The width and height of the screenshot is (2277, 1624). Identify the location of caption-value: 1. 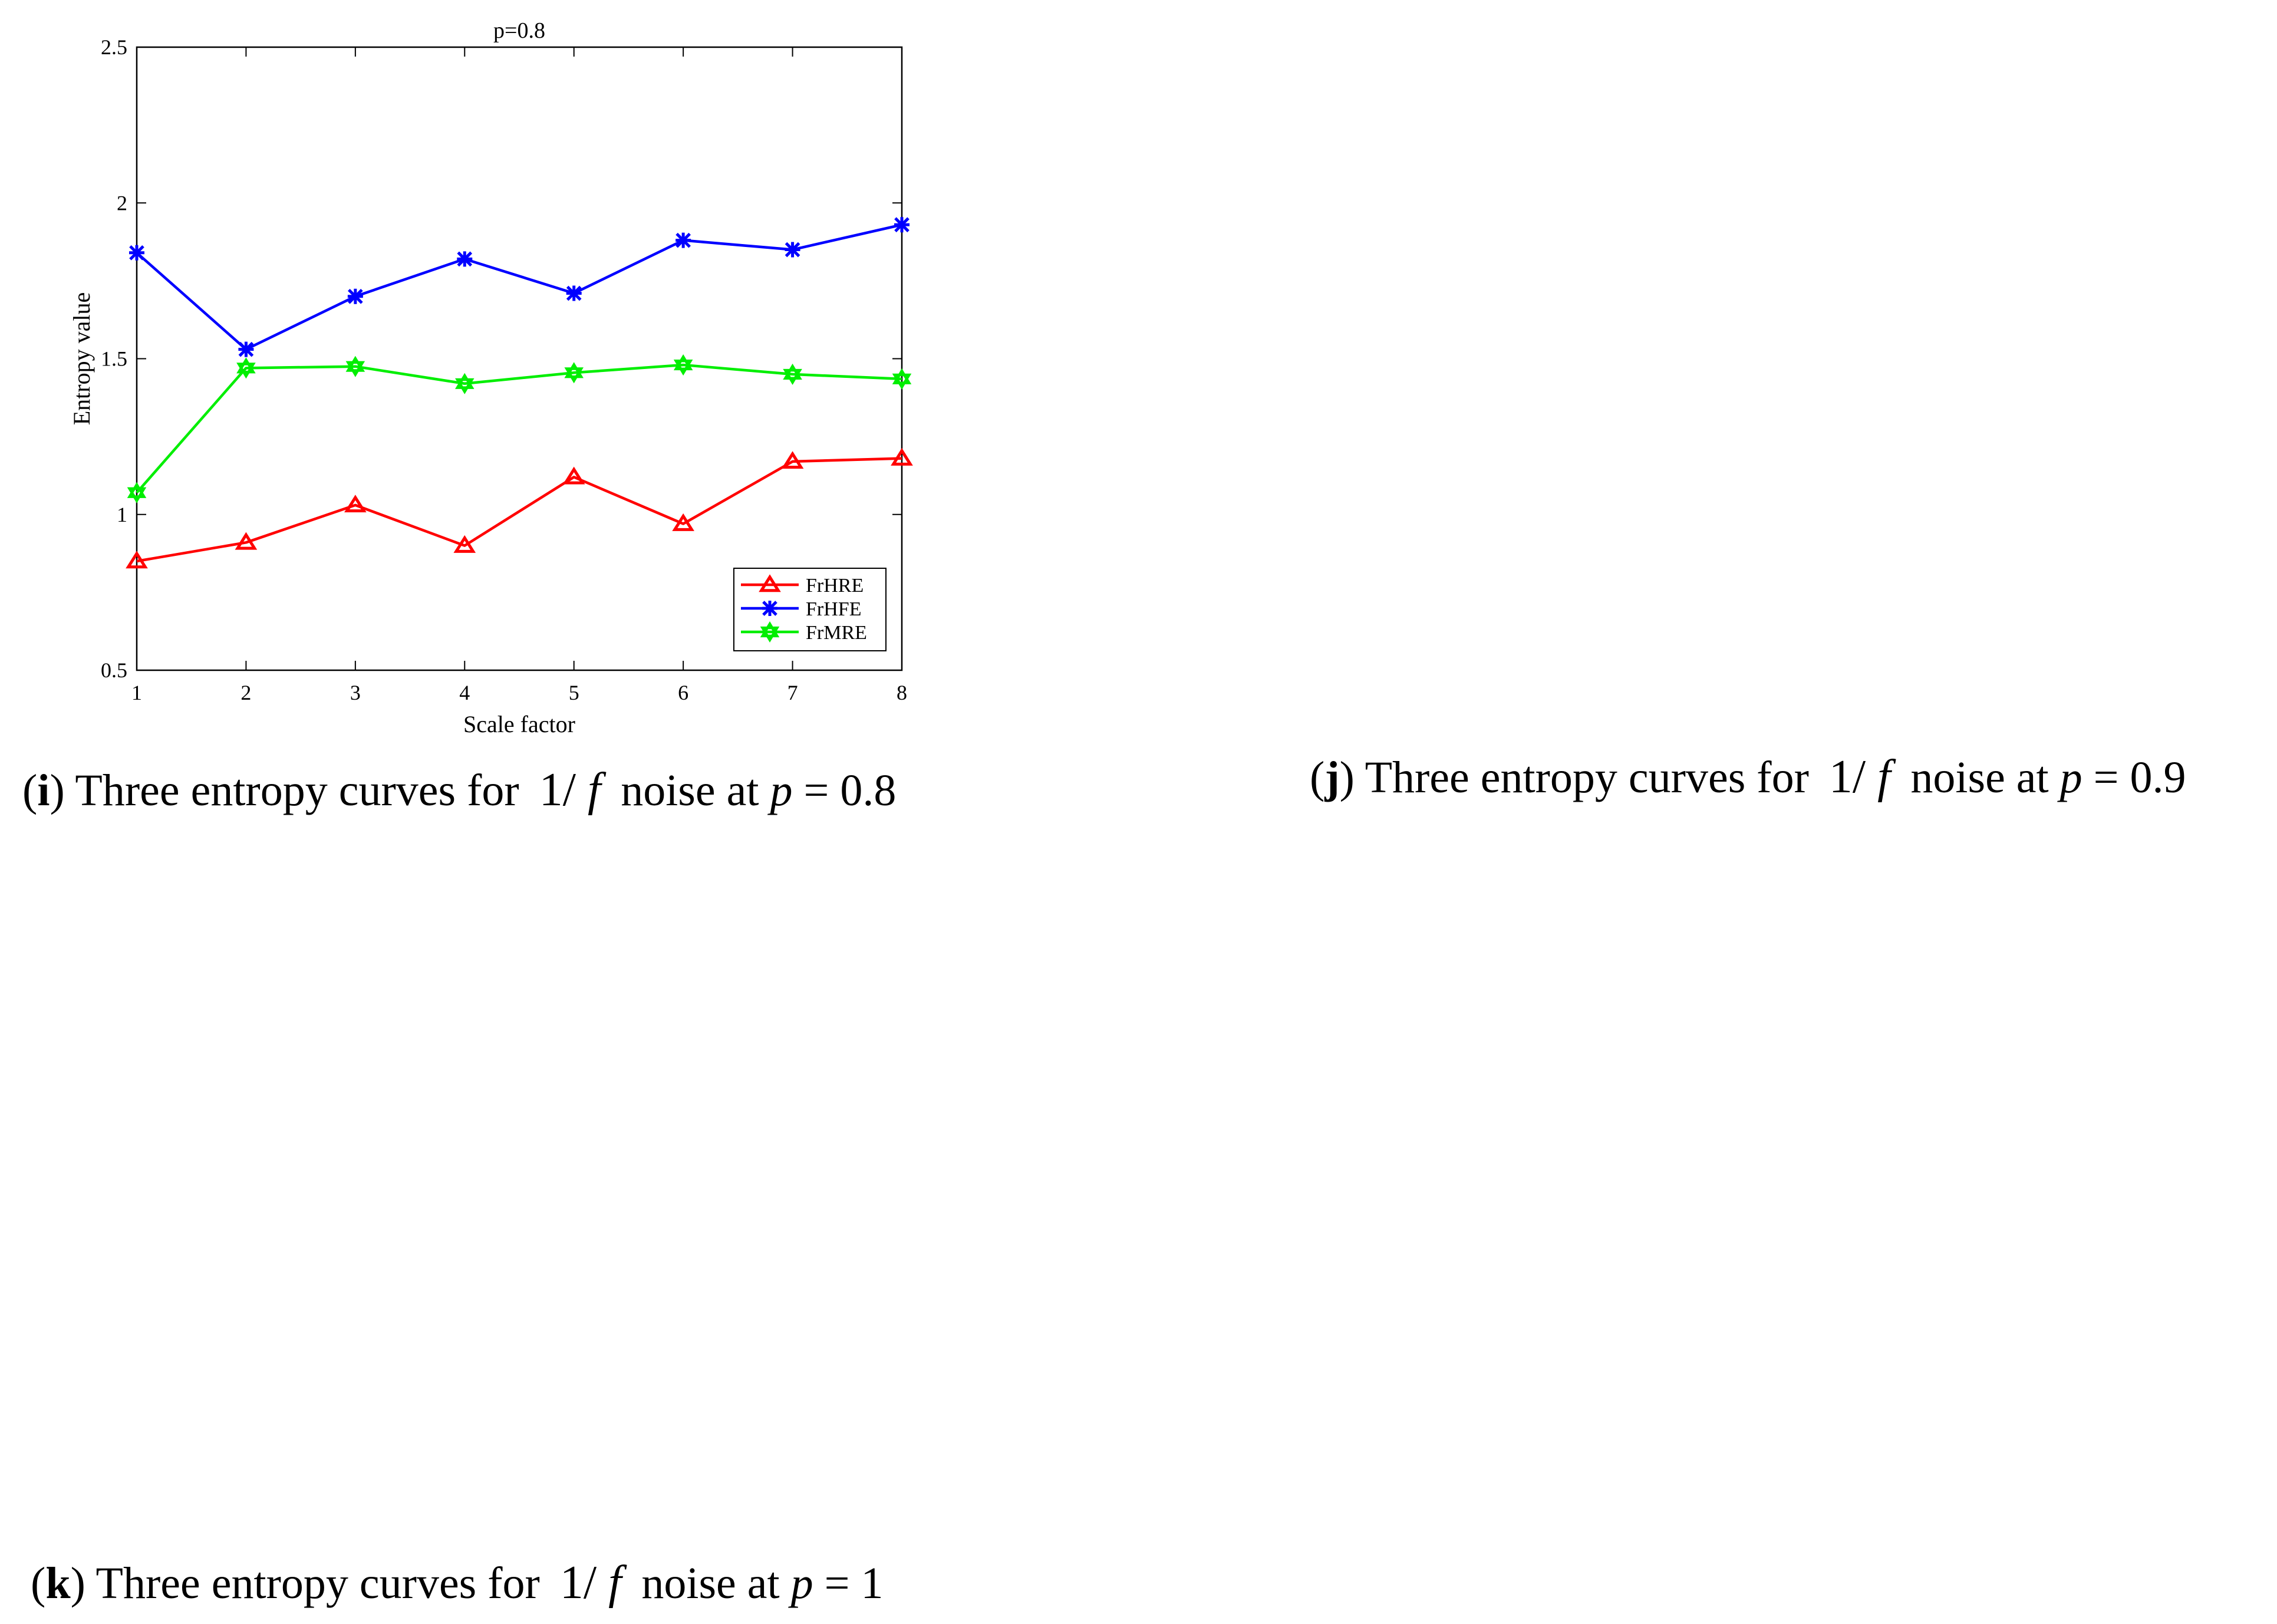
(873, 1583).